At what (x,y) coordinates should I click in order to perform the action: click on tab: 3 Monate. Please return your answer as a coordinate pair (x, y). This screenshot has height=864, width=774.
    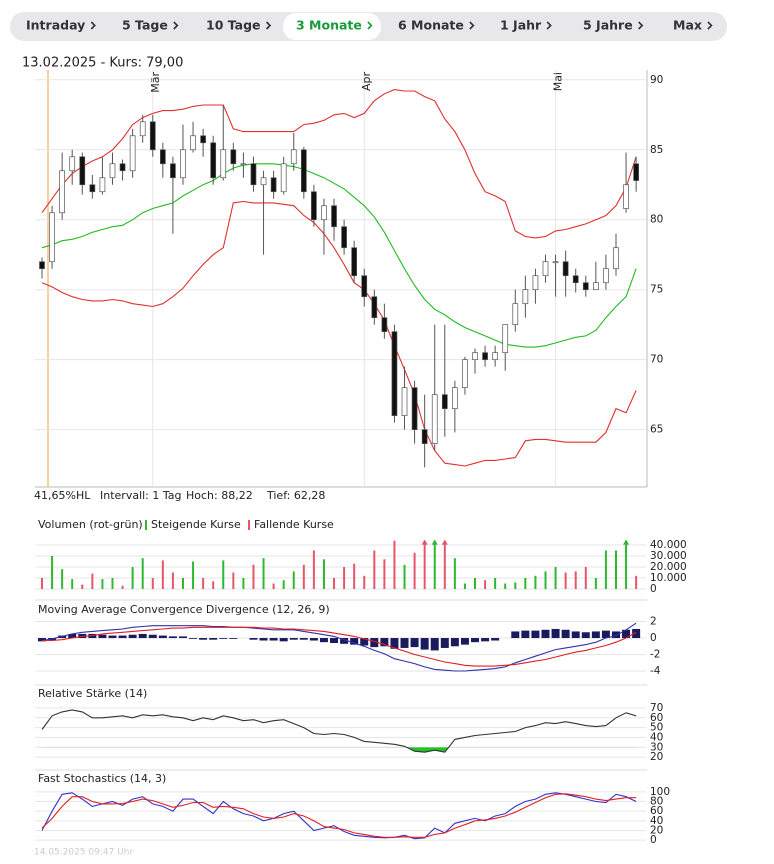
    Looking at the image, I should click on (332, 26).